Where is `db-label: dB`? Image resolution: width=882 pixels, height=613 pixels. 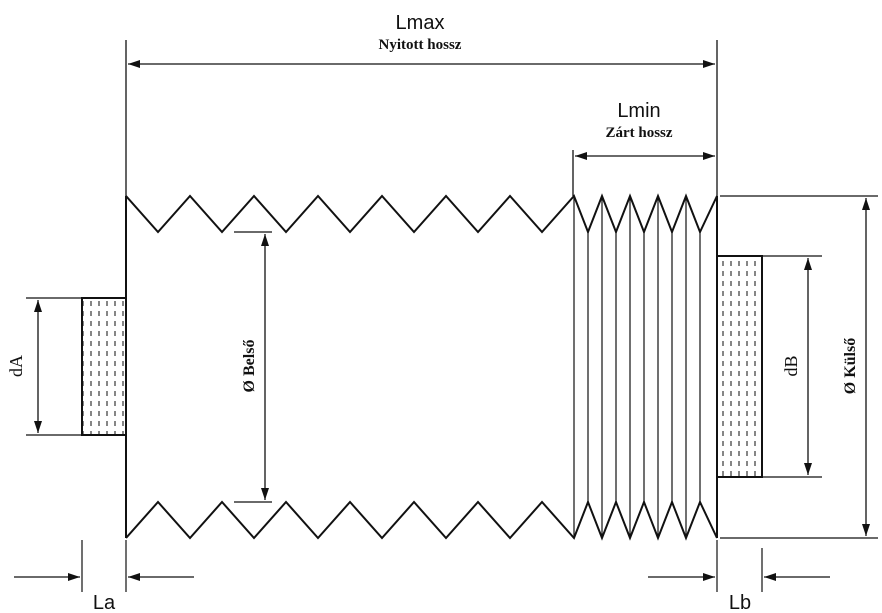 db-label: dB is located at coordinates (791, 365).